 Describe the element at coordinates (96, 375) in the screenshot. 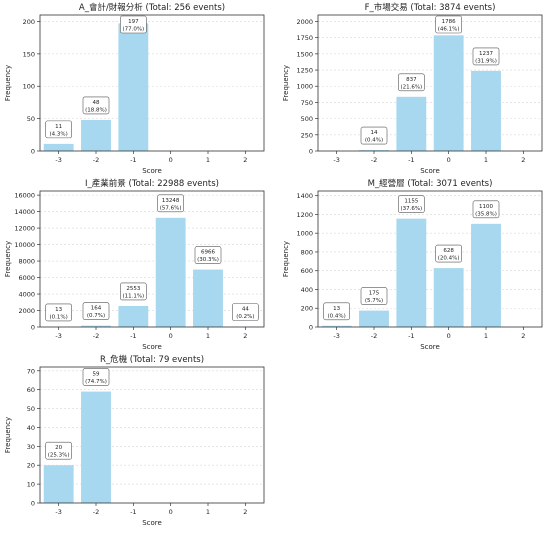

I see `data-label-value: 59` at that location.